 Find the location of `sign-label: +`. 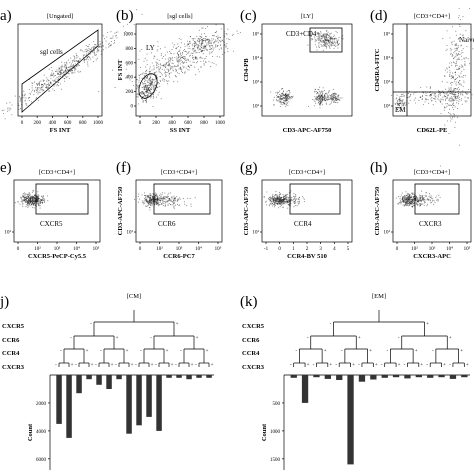

sign-label: + is located at coordinates (167, 351).